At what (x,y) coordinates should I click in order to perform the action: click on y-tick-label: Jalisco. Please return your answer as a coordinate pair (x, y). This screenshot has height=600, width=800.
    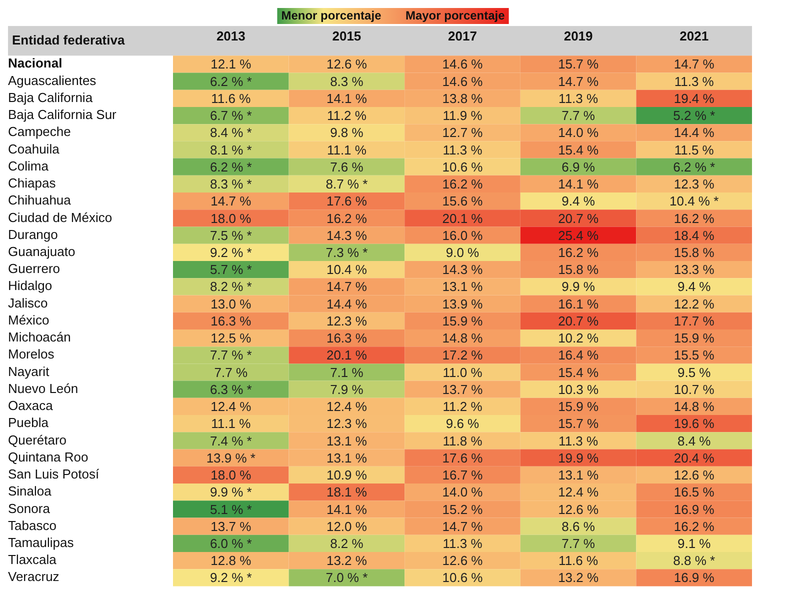
    Looking at the image, I should click on (28, 302).